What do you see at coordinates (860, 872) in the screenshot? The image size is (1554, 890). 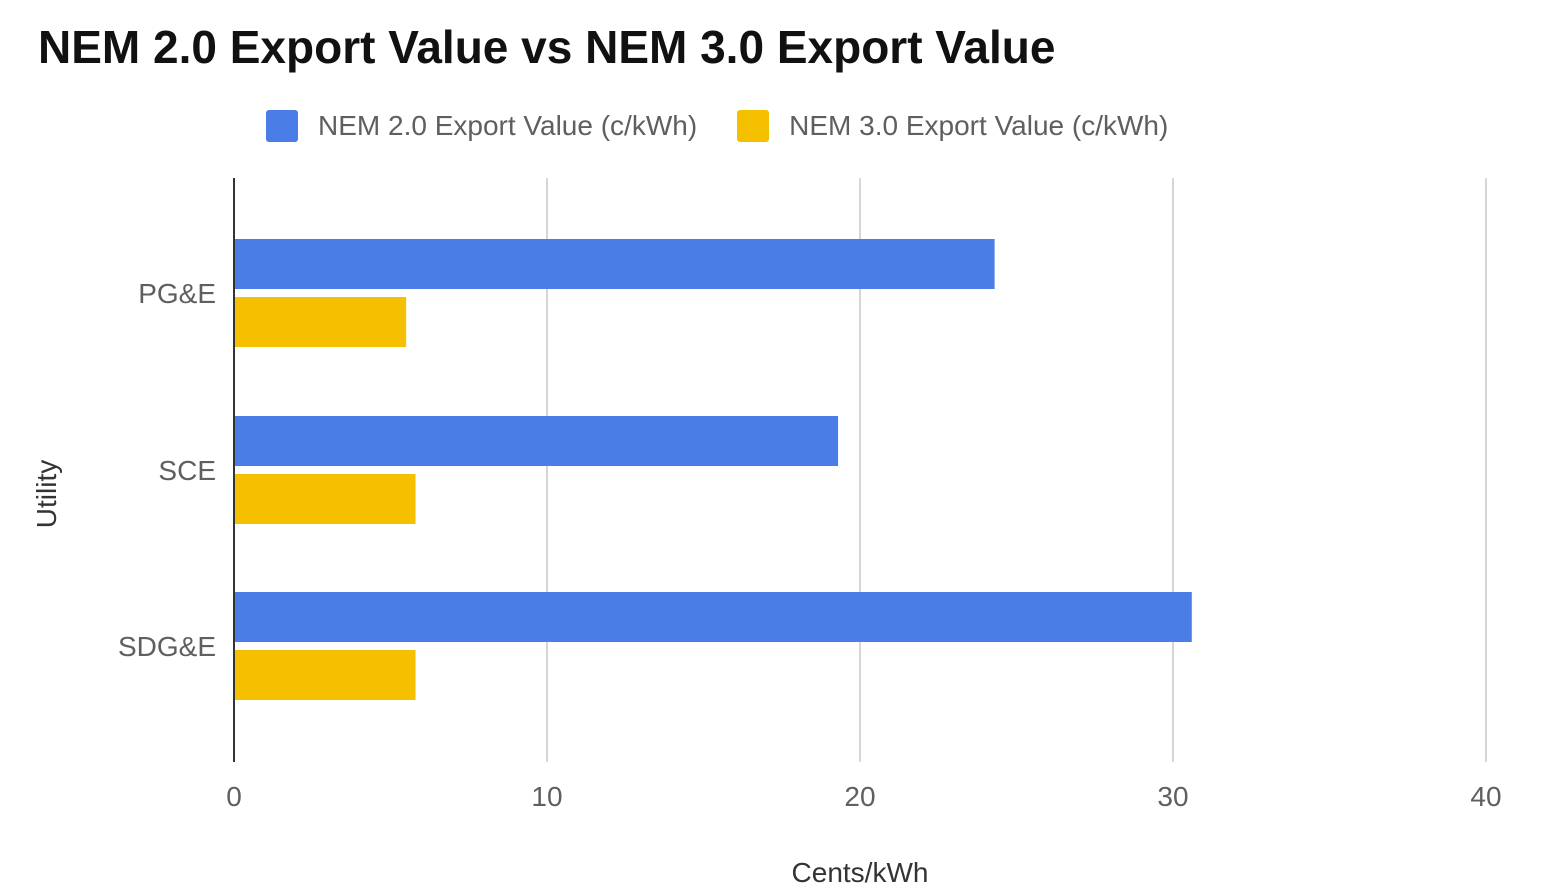 I see `x-axis-title: Cents/kWh` at bounding box center [860, 872].